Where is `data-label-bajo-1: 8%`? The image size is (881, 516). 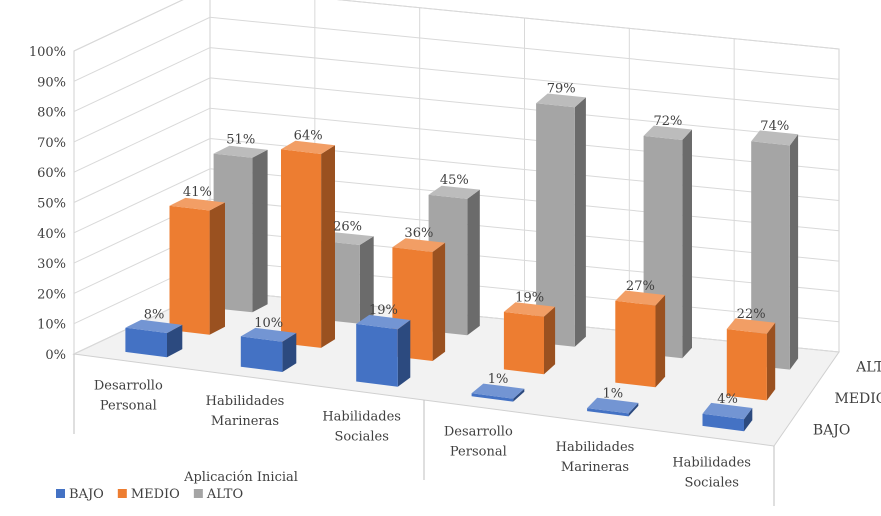
data-label-bajo-1: 8% is located at coordinates (154, 314).